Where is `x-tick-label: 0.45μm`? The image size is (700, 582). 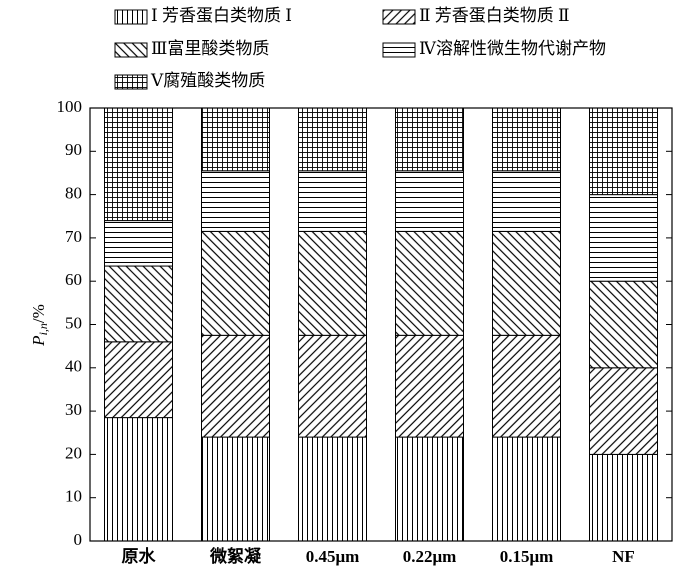 x-tick-label: 0.45μm is located at coordinates (333, 556).